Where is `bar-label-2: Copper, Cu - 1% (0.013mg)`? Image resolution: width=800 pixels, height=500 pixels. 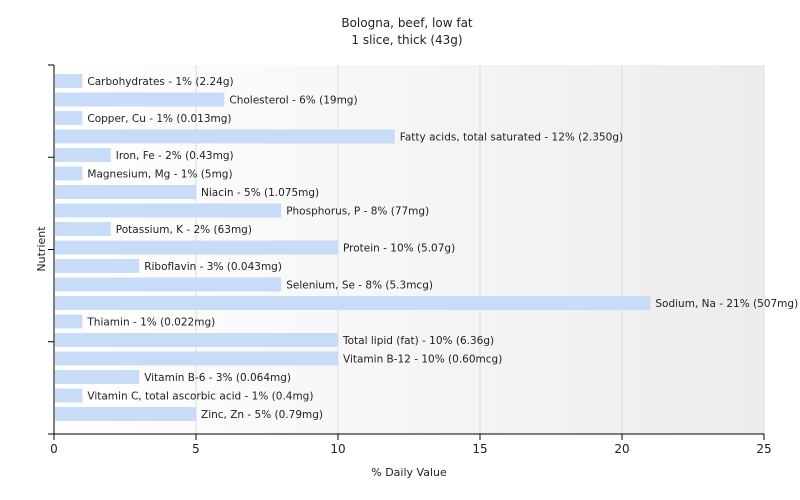
bar-label-2: Copper, Cu - 1% (0.013mg) is located at coordinates (159, 119).